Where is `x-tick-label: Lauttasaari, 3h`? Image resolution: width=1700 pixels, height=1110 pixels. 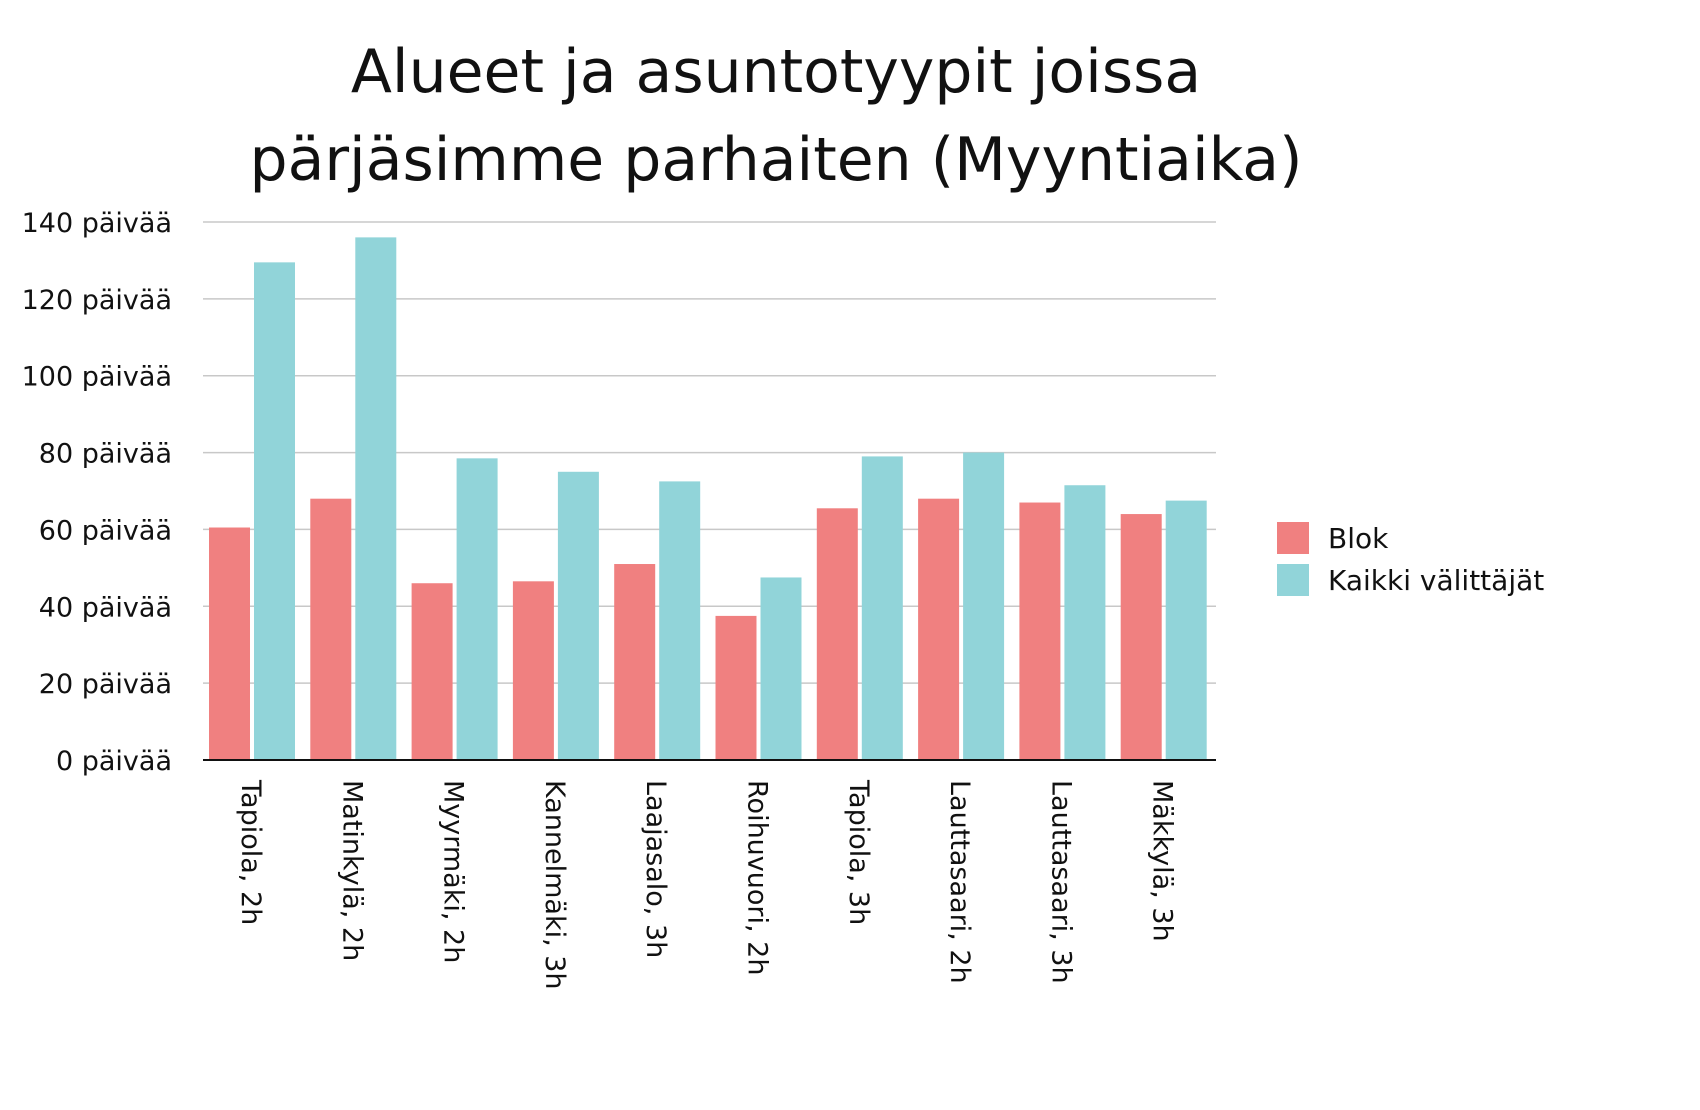
x-tick-label: Lauttasaari, 3h is located at coordinates (1060, 882).